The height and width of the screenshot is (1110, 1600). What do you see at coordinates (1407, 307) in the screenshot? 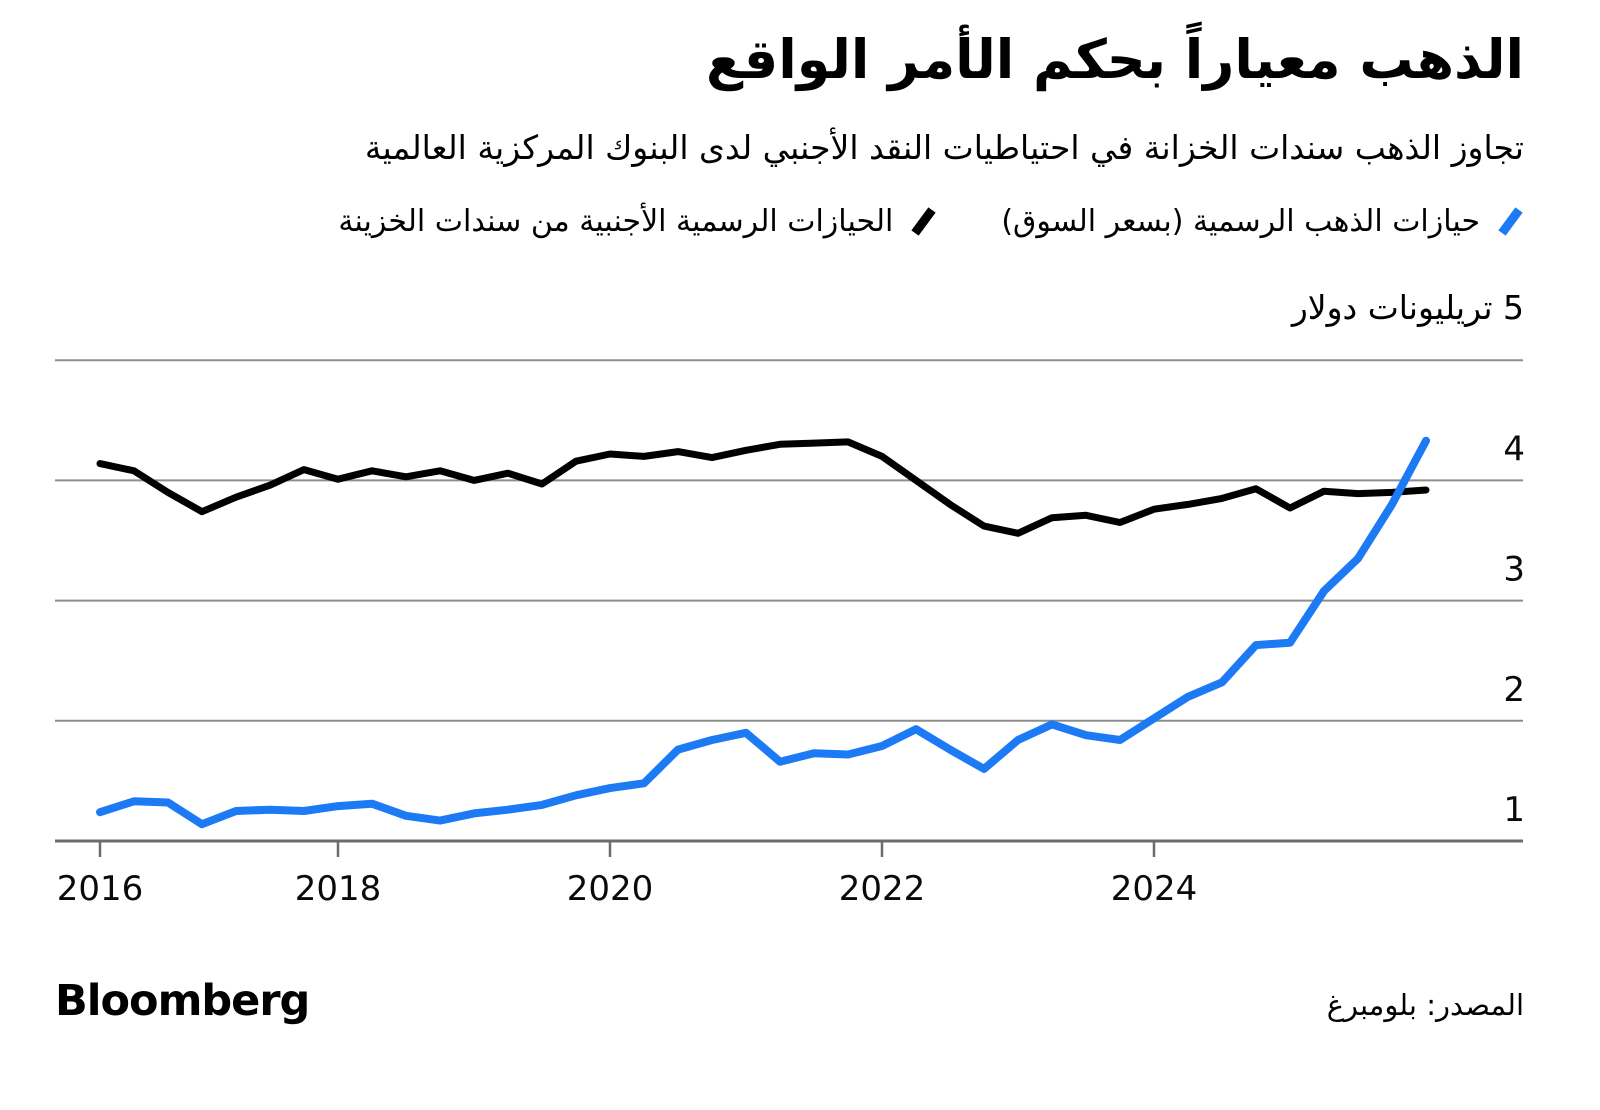
I see `y-axis-unit-label: 5 تريليونات دولار` at bounding box center [1407, 307].